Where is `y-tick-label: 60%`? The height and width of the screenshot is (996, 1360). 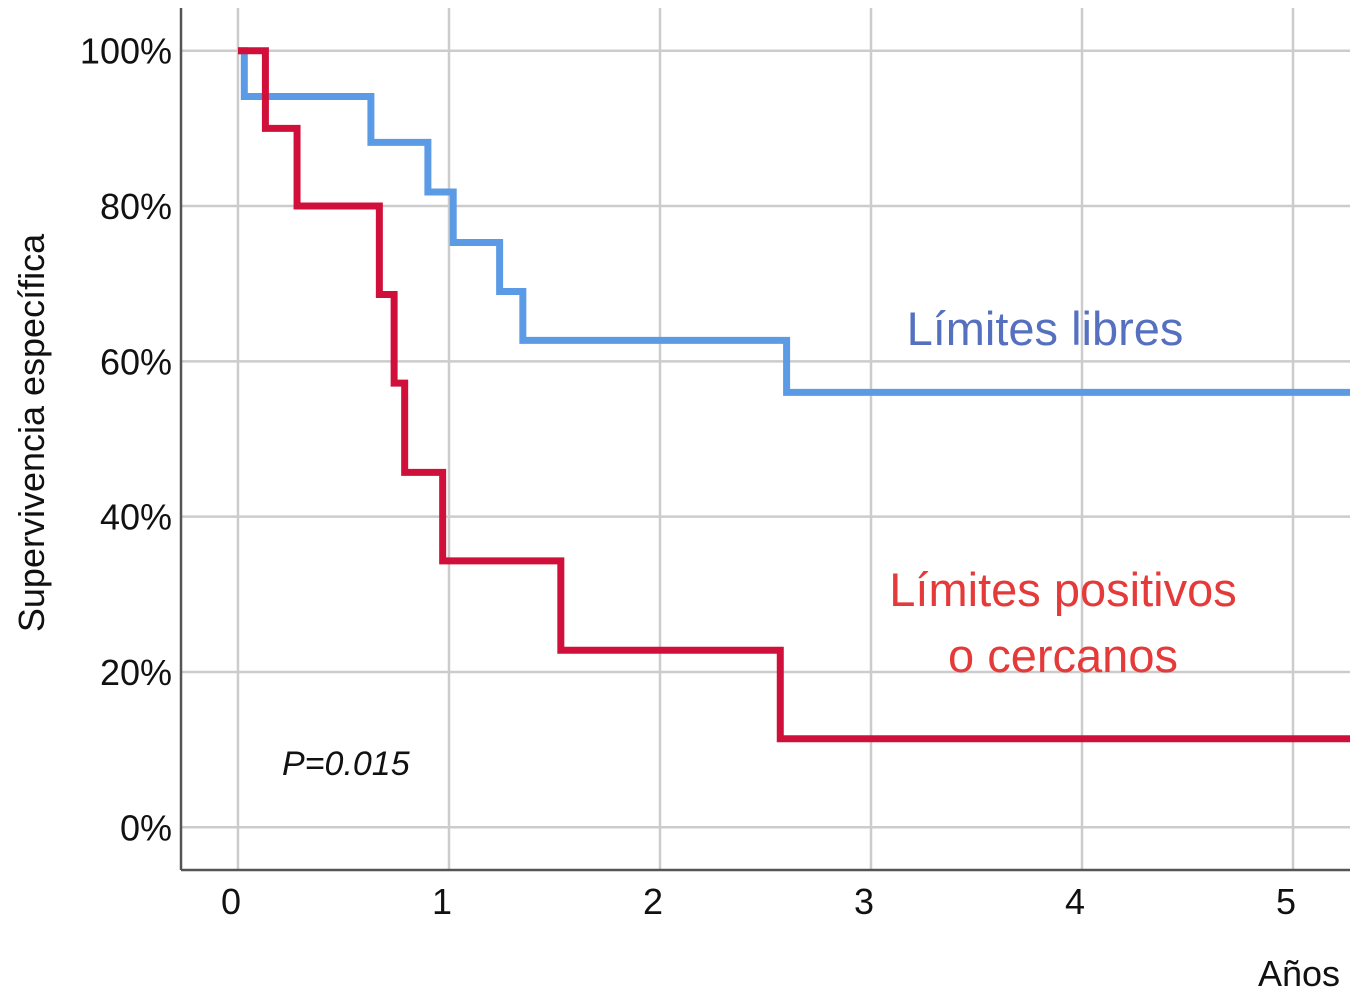 y-tick-label: 60% is located at coordinates (136, 361).